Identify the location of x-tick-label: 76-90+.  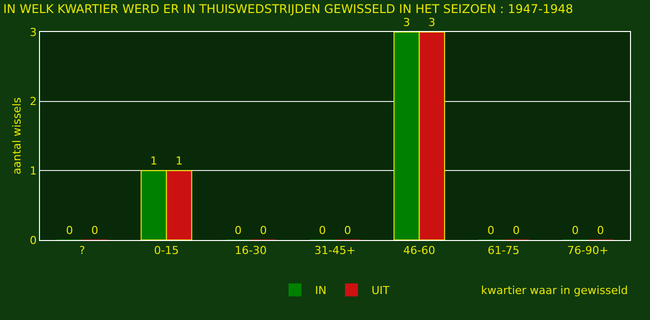
(587, 251).